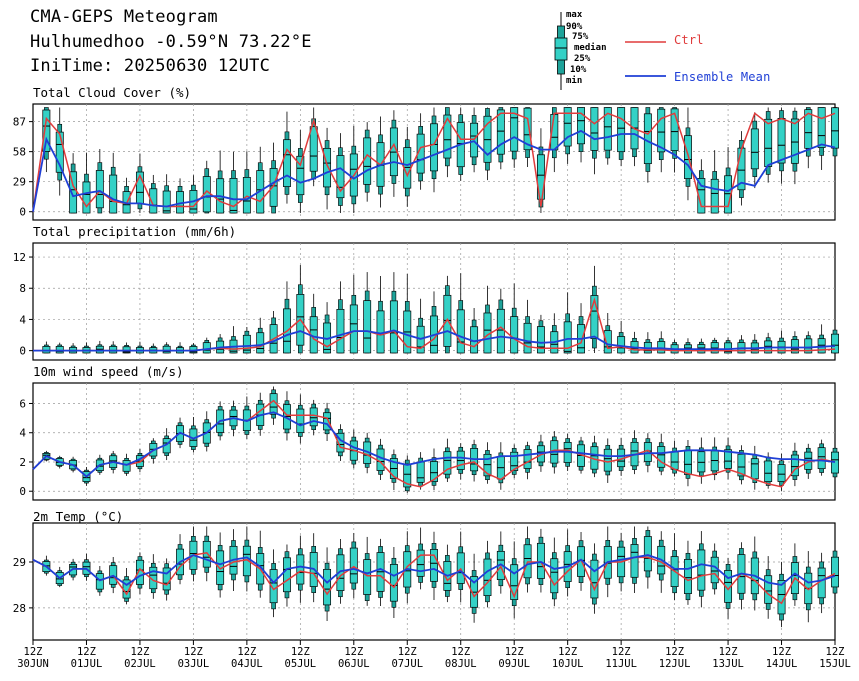 The image size is (859, 681). What do you see at coordinates (728, 664) in the screenshot?
I see `x-tick-label: 13JUL` at bounding box center [728, 664].